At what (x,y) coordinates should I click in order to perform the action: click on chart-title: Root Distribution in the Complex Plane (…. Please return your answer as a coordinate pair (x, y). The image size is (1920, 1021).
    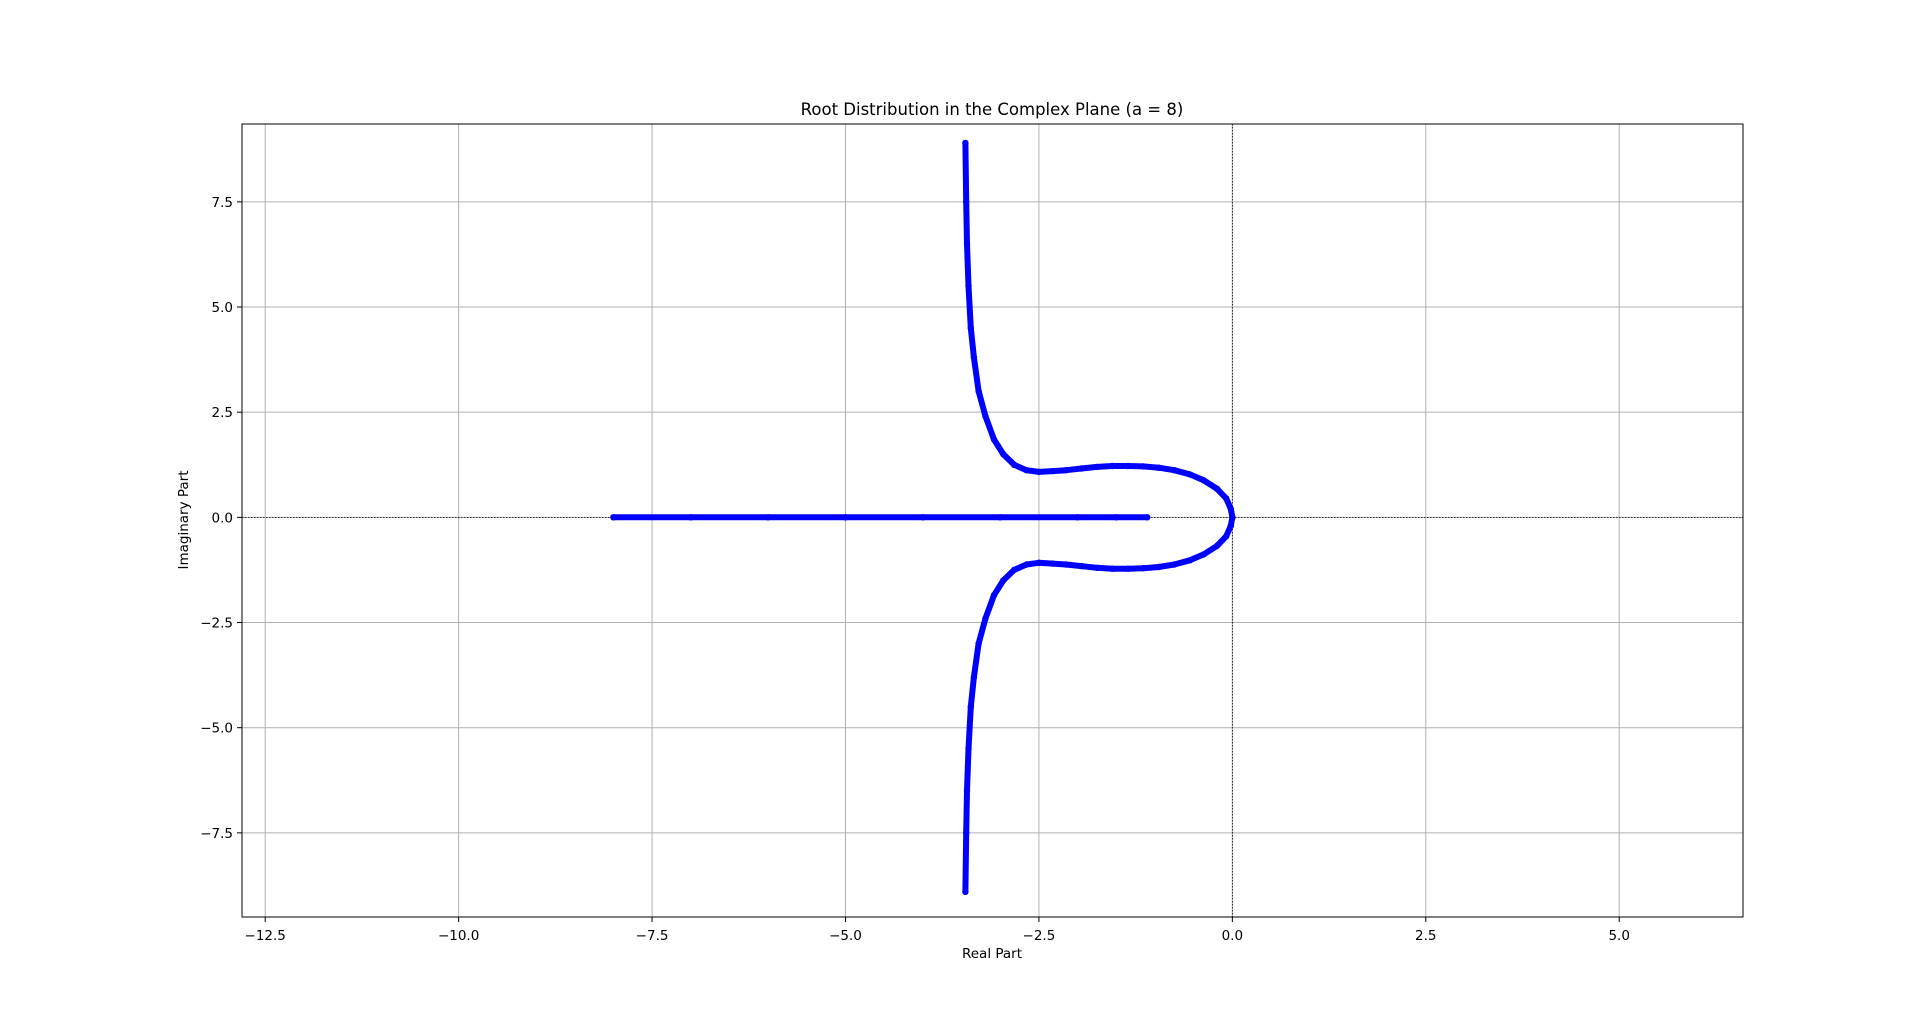
    Looking at the image, I should click on (992, 109).